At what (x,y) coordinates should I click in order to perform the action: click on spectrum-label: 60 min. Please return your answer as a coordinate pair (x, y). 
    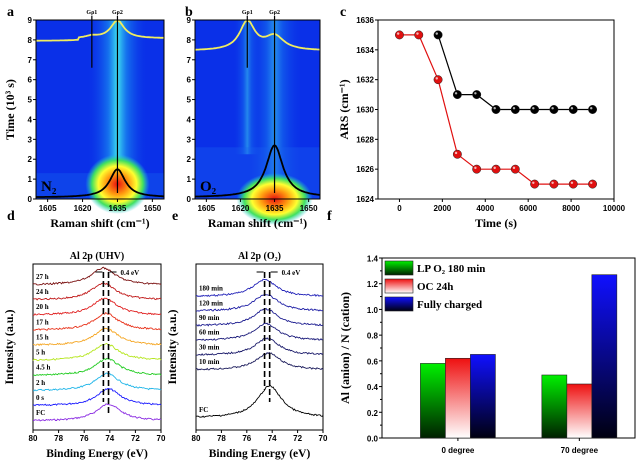
    Looking at the image, I should click on (209, 333).